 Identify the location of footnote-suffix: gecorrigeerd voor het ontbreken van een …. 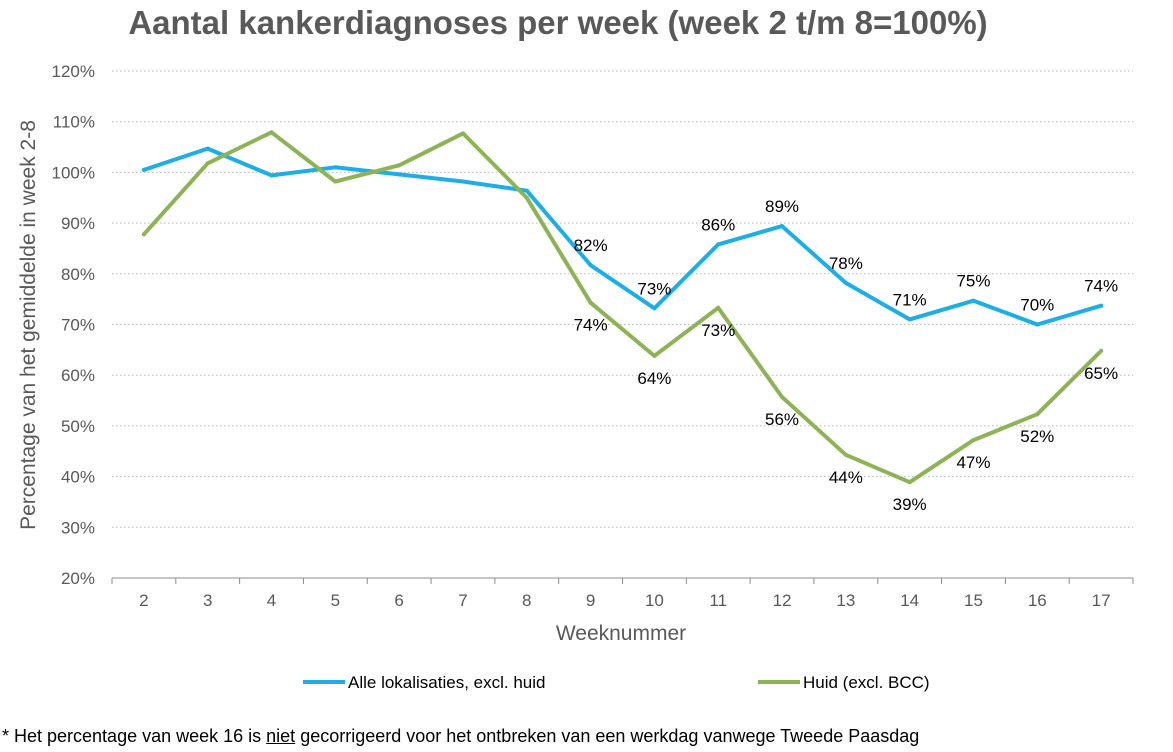
(607, 736).